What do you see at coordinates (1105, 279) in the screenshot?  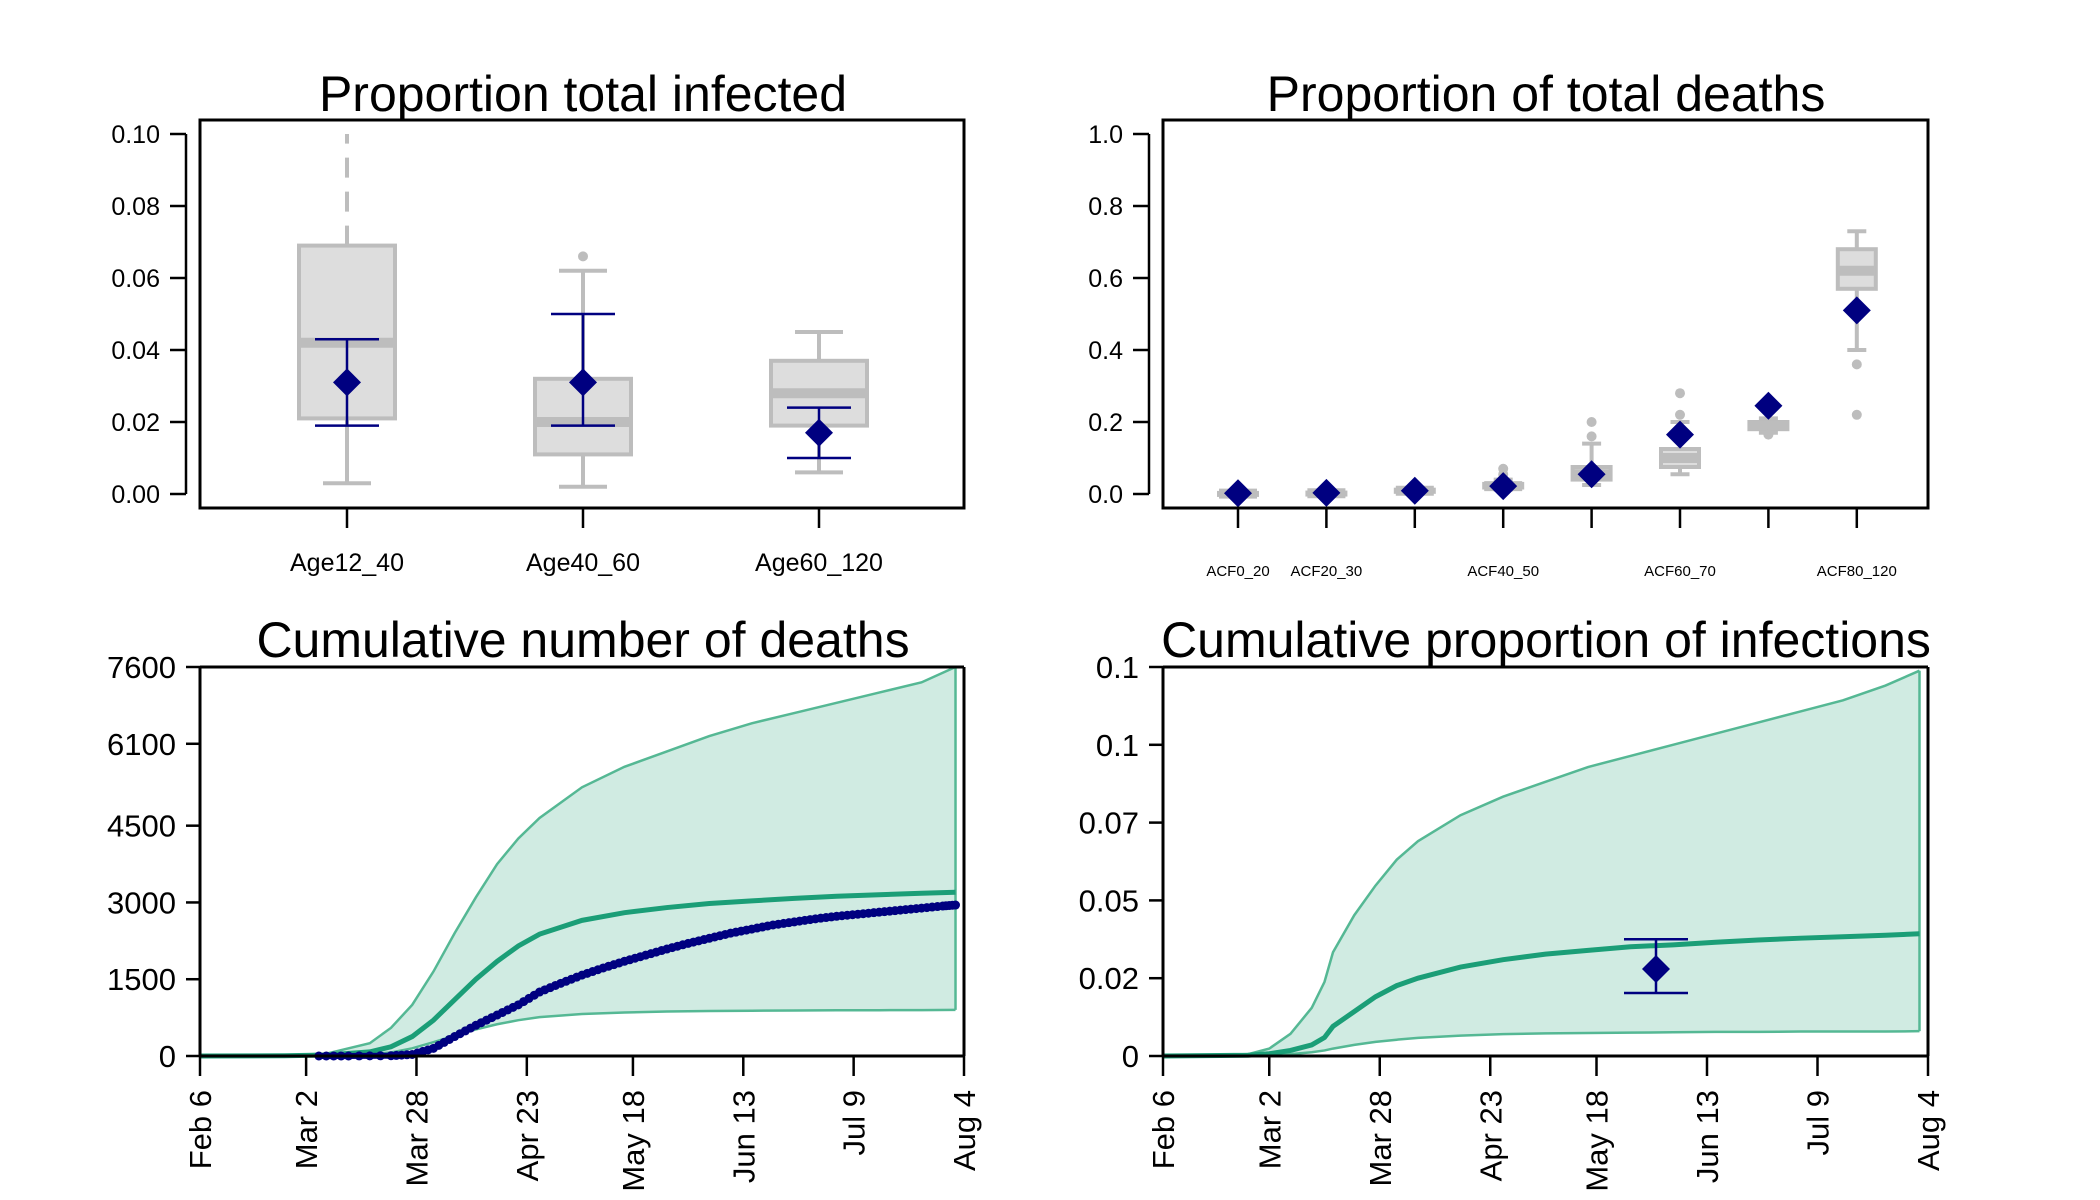 I see `y-tick-label: 0.6` at bounding box center [1105, 279].